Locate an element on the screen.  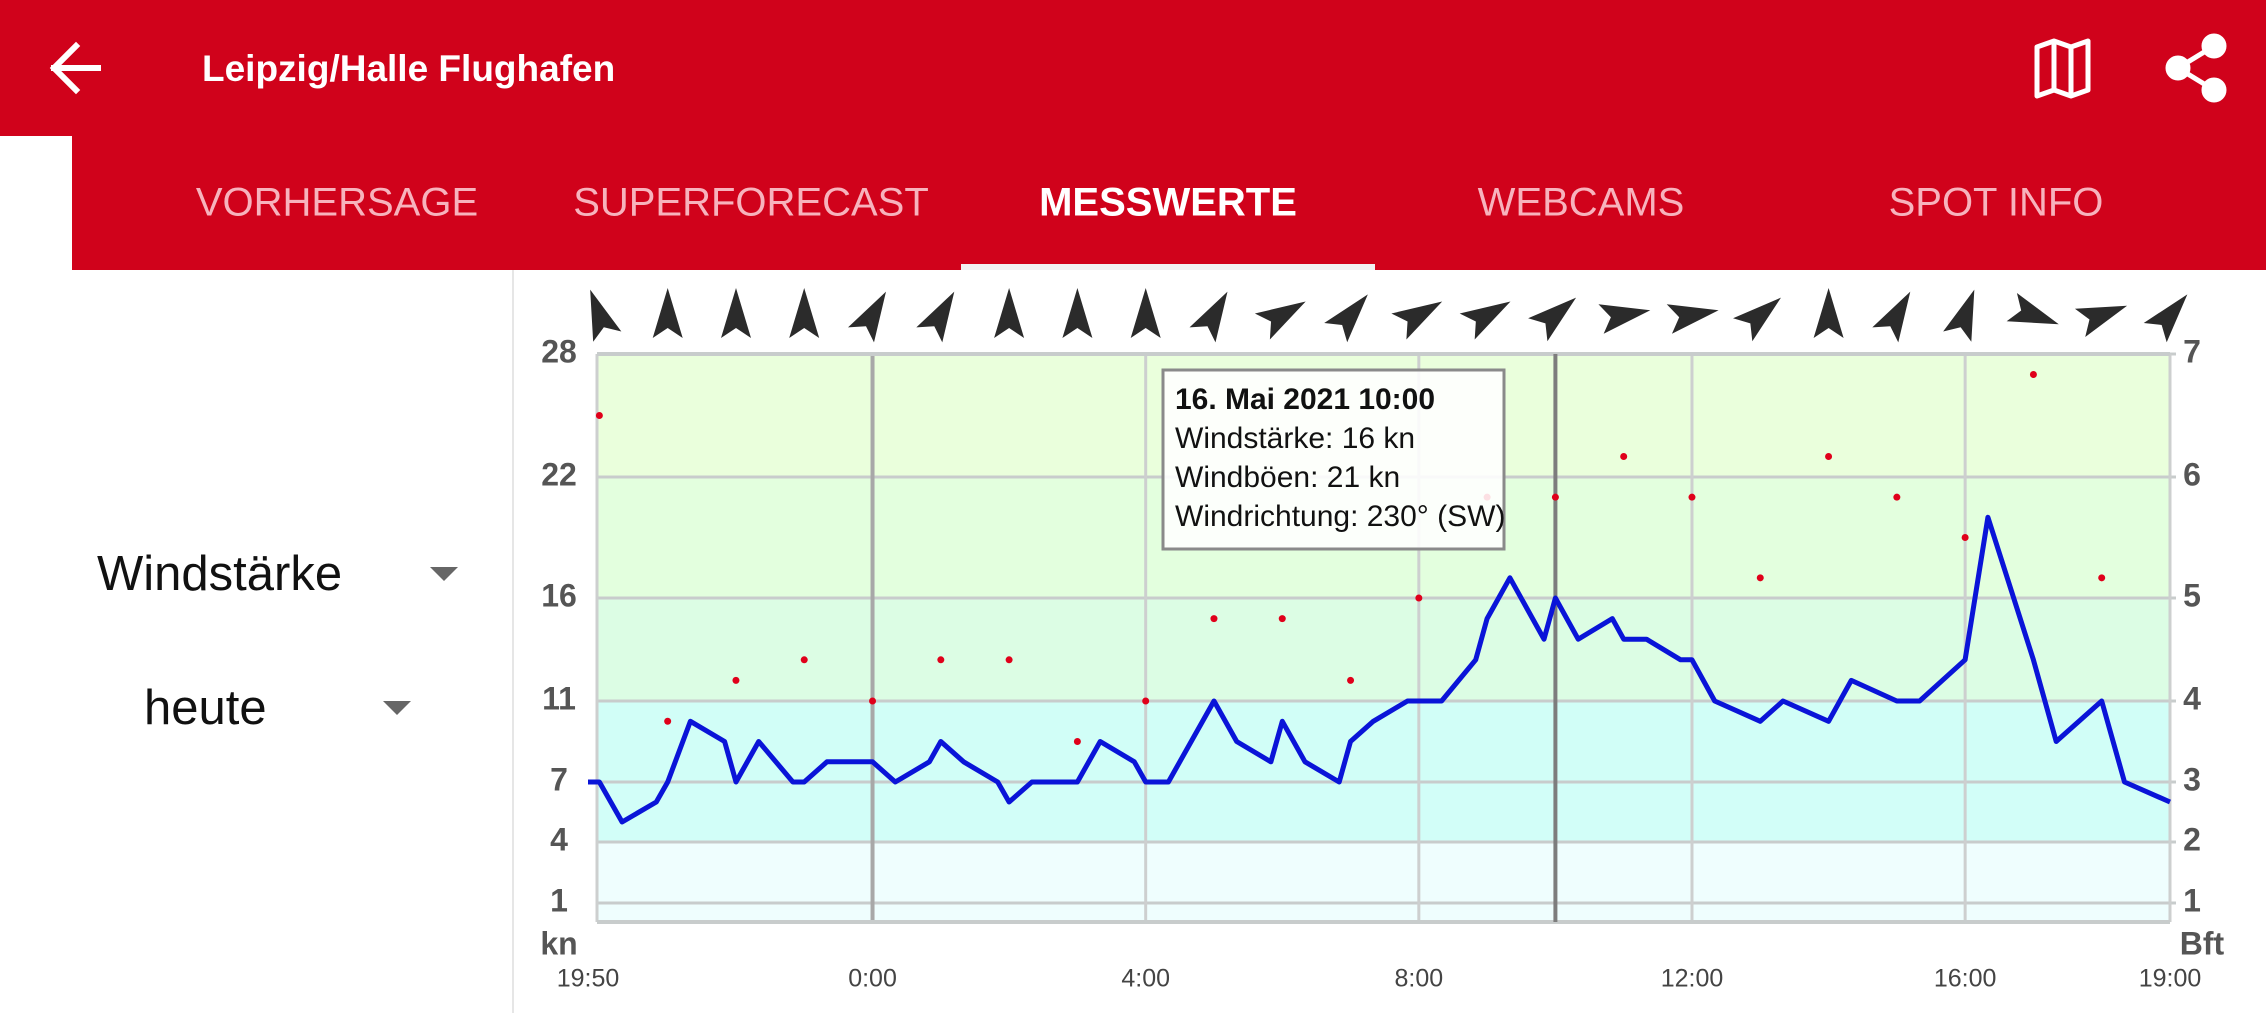
y-tick-label: 22 is located at coordinates (559, 474).